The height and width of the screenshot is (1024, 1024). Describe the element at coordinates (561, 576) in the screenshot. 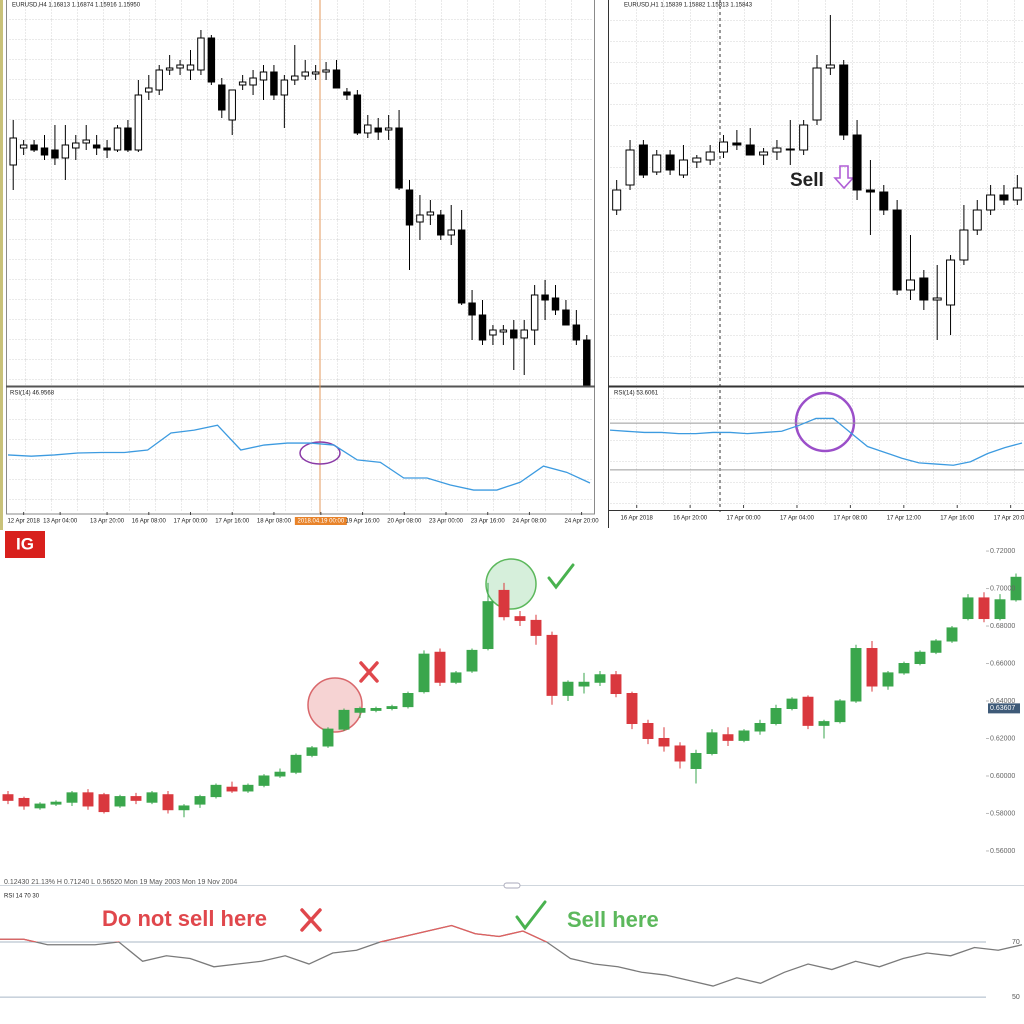

I see `check-mark` at that location.